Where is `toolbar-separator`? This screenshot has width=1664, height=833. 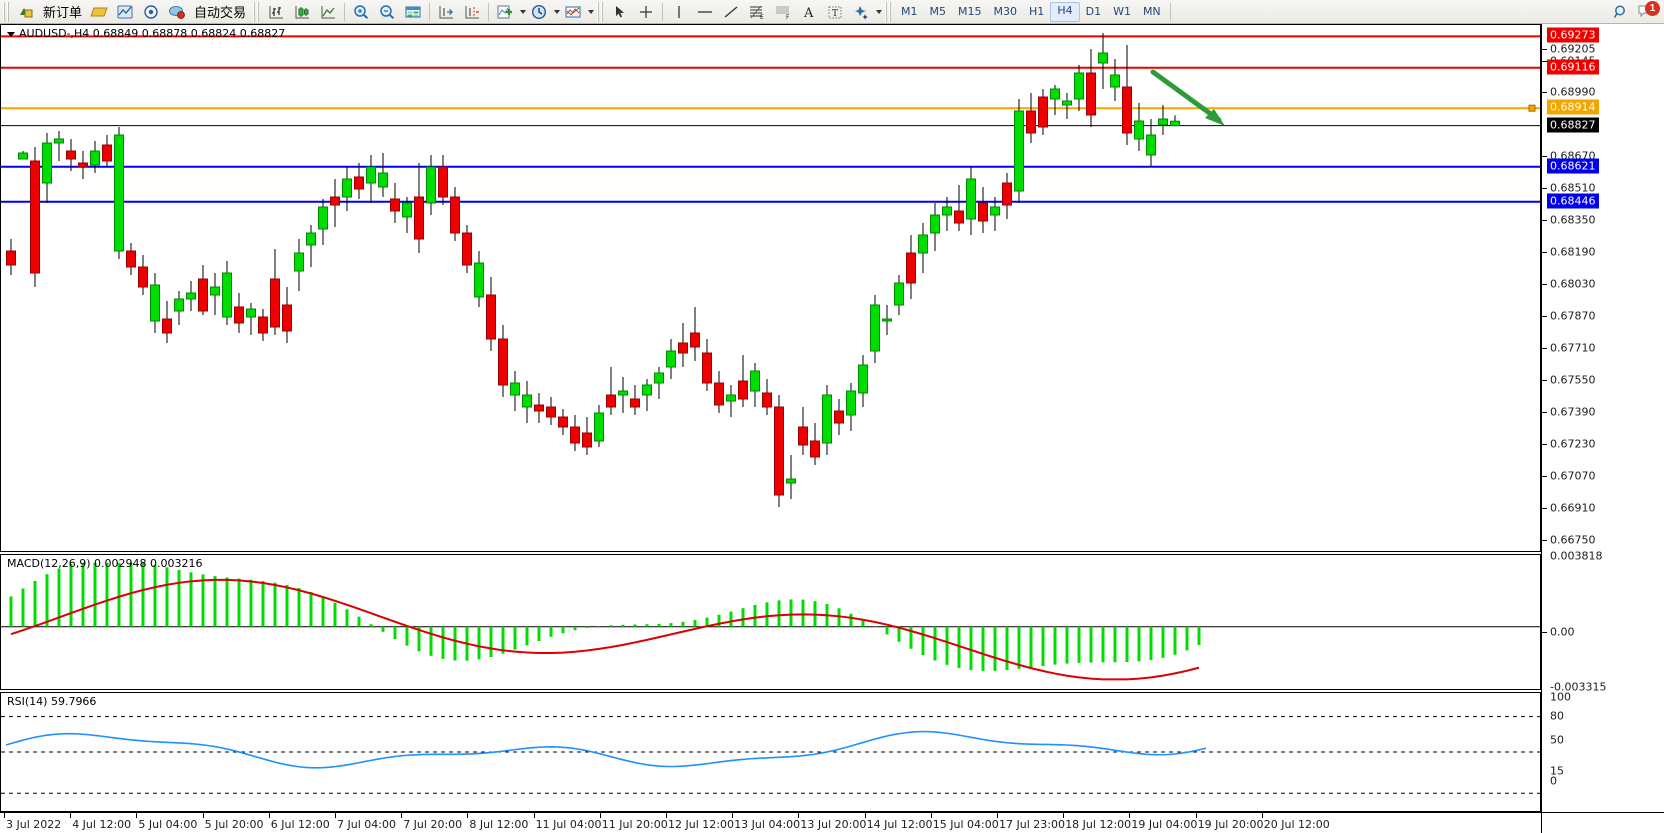 toolbar-separator is located at coordinates (345, 11).